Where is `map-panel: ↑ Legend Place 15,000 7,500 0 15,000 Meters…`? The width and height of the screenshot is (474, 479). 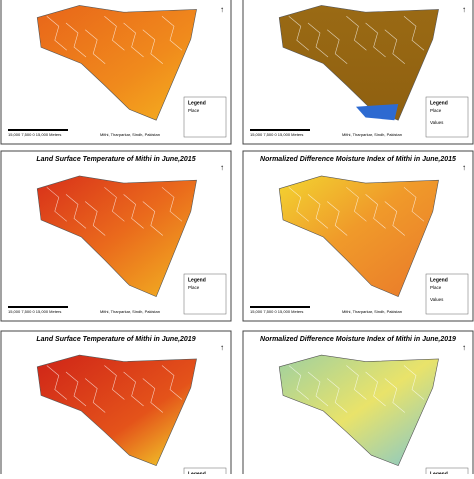
map-panel: ↑ Legend Place 15,000 7,500 0 15,000 Meters… is located at coordinates (116, 72).